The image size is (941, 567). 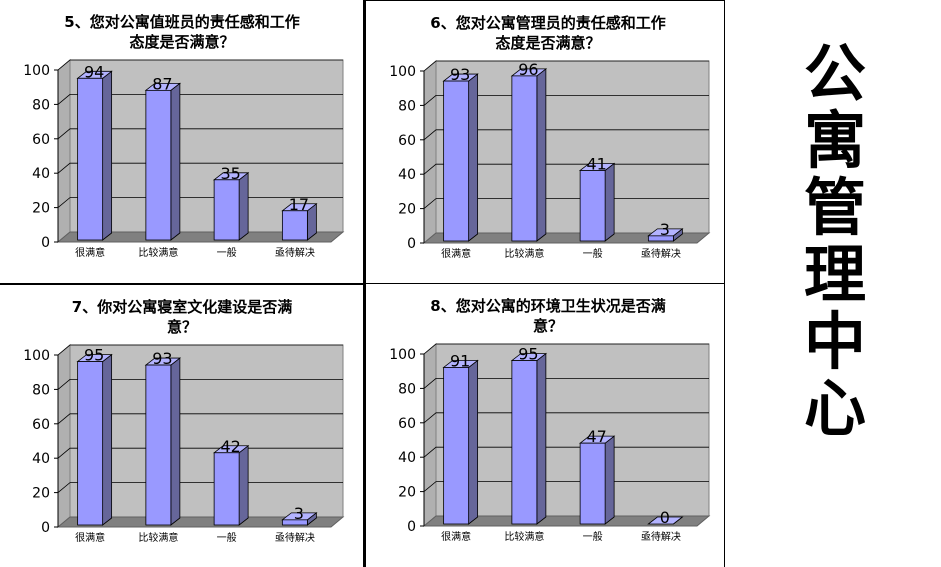 I want to click on chart-title-line-1: 6、您对公寓管理员的责任感和工作, so click(x=548, y=23).